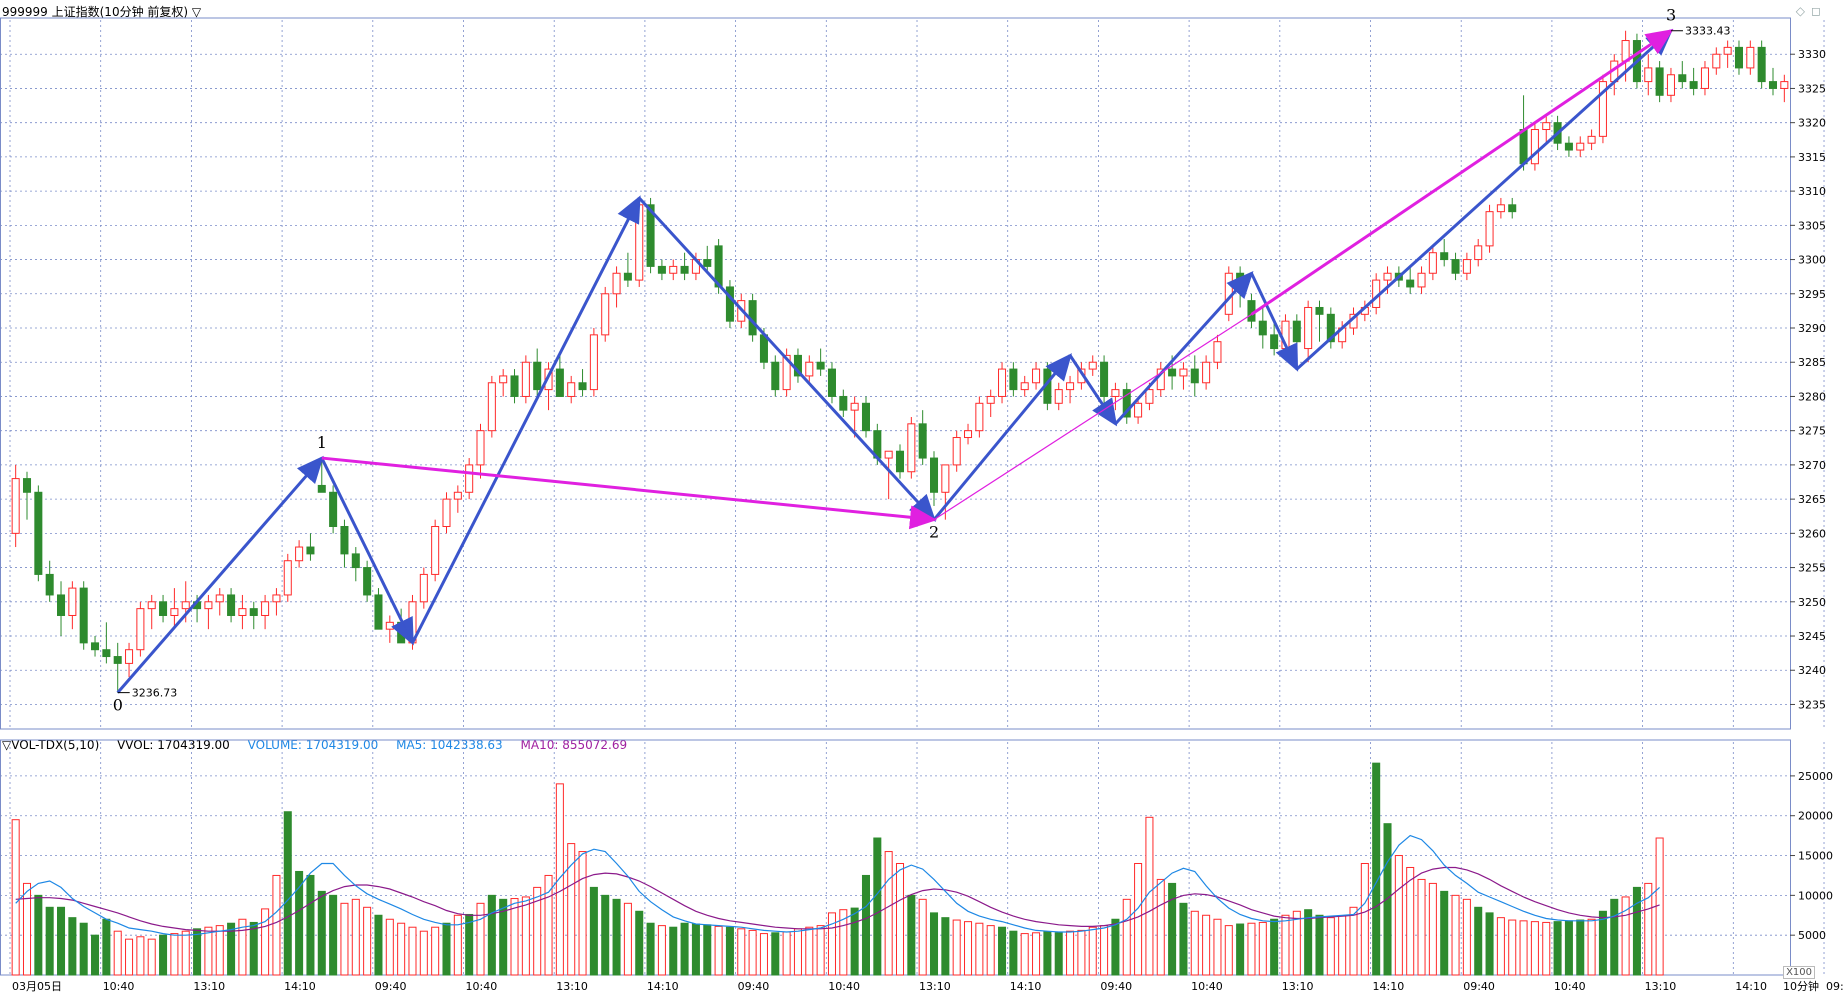 The image size is (1843, 997). Describe the element at coordinates (1812, 431) in the screenshot. I see `y-tick-label: 3275` at that location.